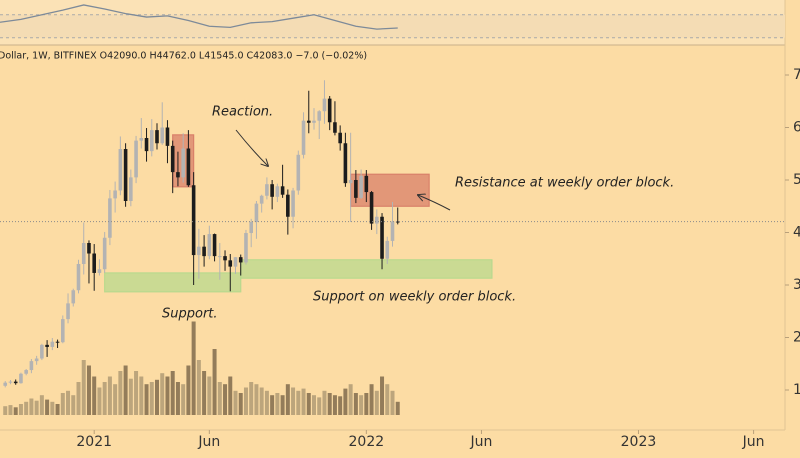  What do you see at coordinates (367, 442) in the screenshot?
I see `x-tick-label: 2022` at bounding box center [367, 442].